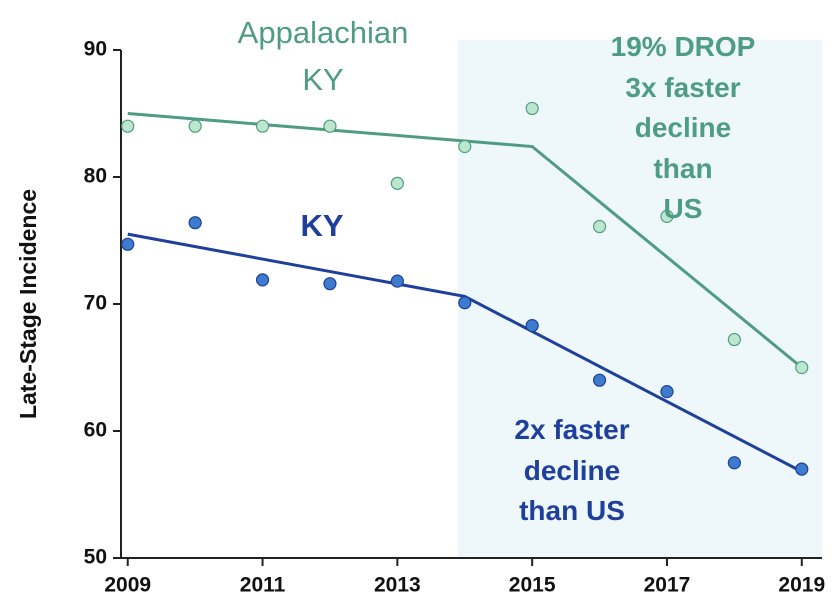 The width and height of the screenshot is (836, 608). Describe the element at coordinates (95, 176) in the screenshot. I see `y-tick-label: 80` at that location.